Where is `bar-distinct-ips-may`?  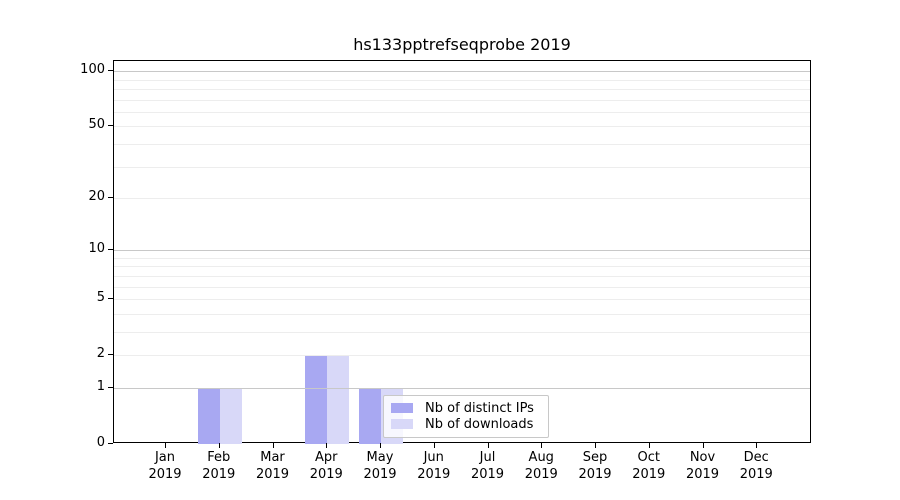 bar-distinct-ips-may is located at coordinates (370, 415).